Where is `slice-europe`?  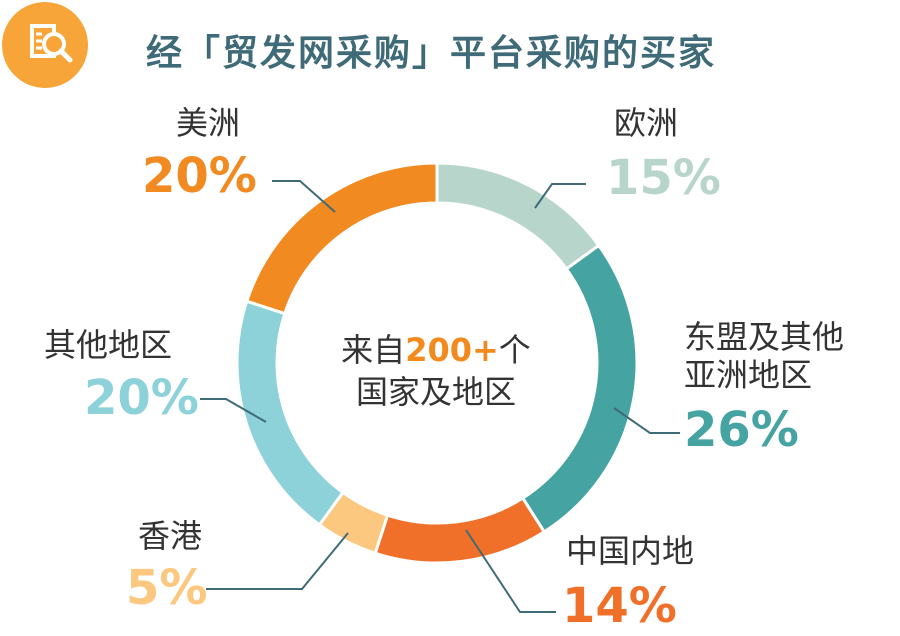
slice-europe is located at coordinates (518, 216).